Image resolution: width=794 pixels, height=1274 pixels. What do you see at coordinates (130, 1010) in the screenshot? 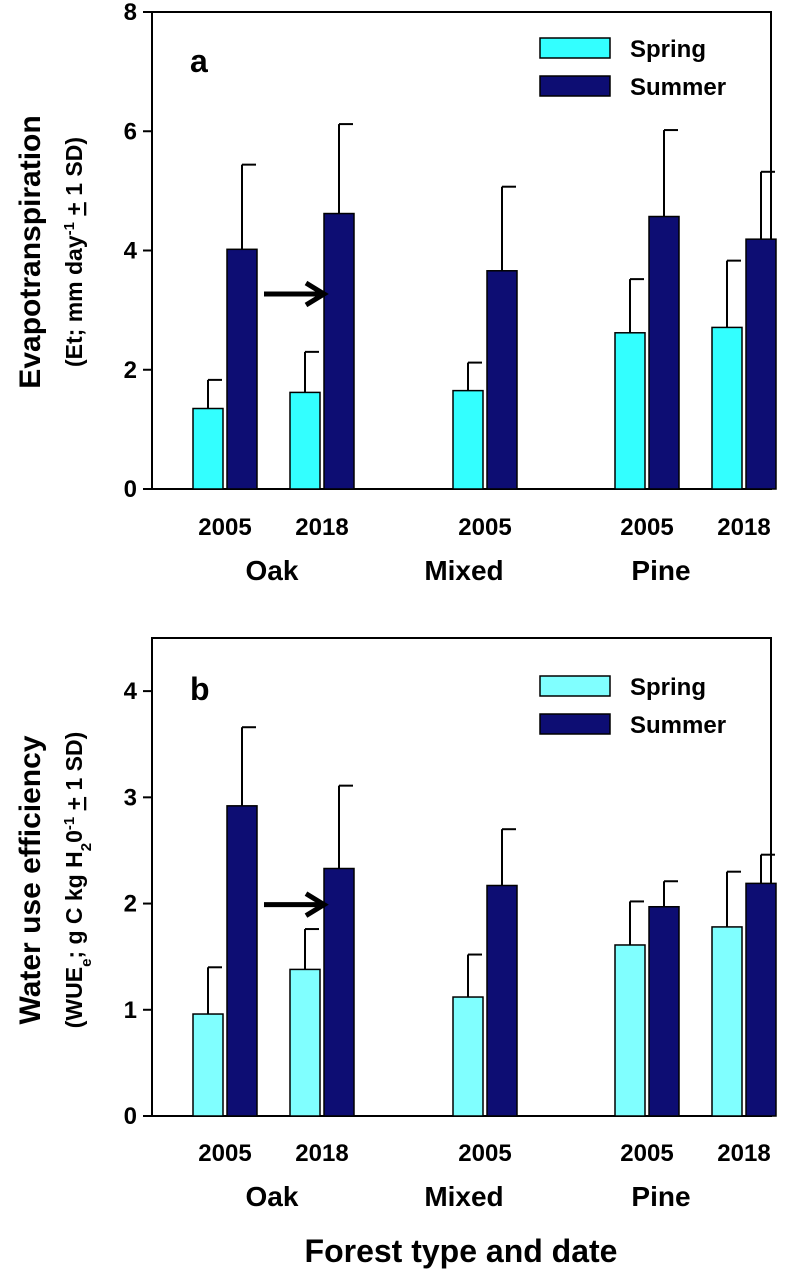
I see `y-tick-label: 1` at bounding box center [130, 1010].